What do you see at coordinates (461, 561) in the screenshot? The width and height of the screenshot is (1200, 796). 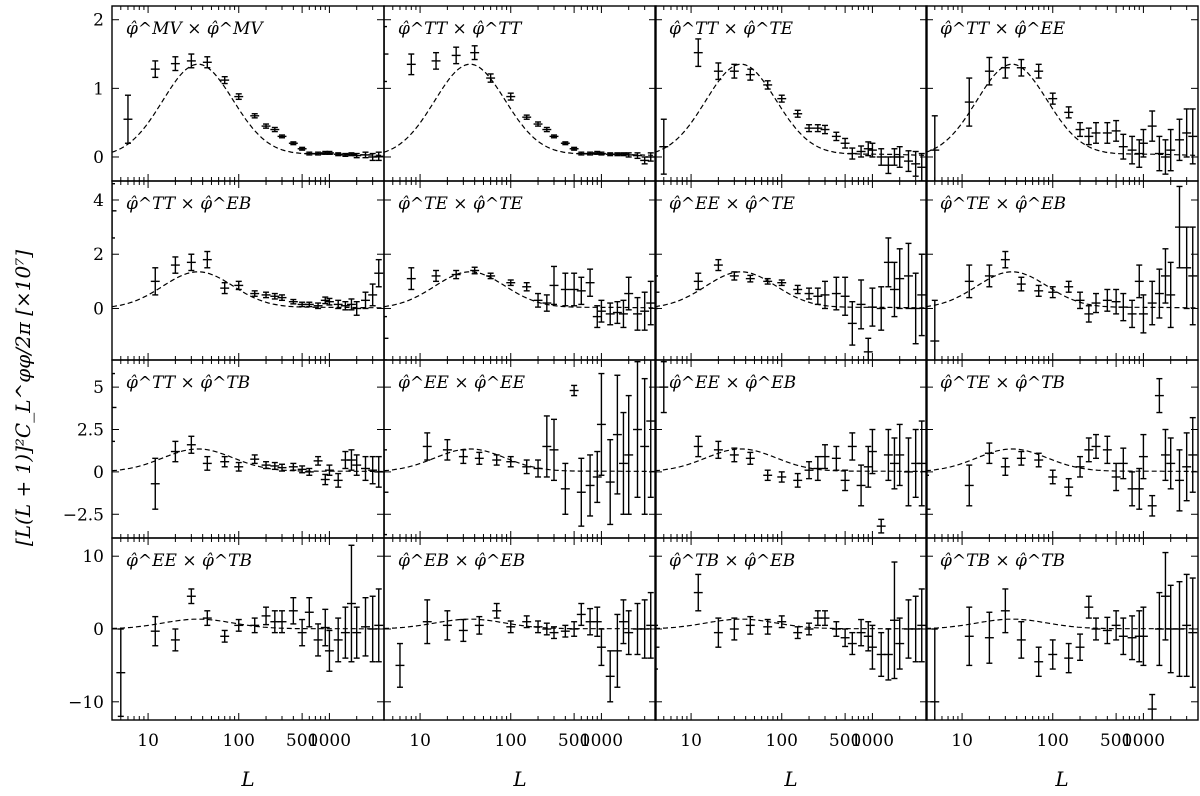 I see `panel-title: φ̂^EB × φ̂^EB` at bounding box center [461, 561].